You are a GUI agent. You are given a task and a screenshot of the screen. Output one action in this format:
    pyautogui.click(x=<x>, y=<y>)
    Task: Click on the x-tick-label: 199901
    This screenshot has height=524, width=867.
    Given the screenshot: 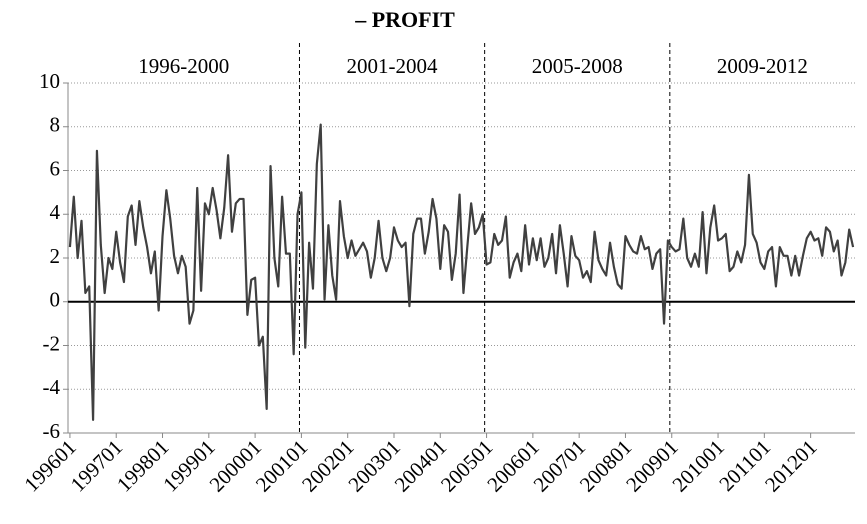 What is the action you would take?
    pyautogui.click(x=189, y=466)
    